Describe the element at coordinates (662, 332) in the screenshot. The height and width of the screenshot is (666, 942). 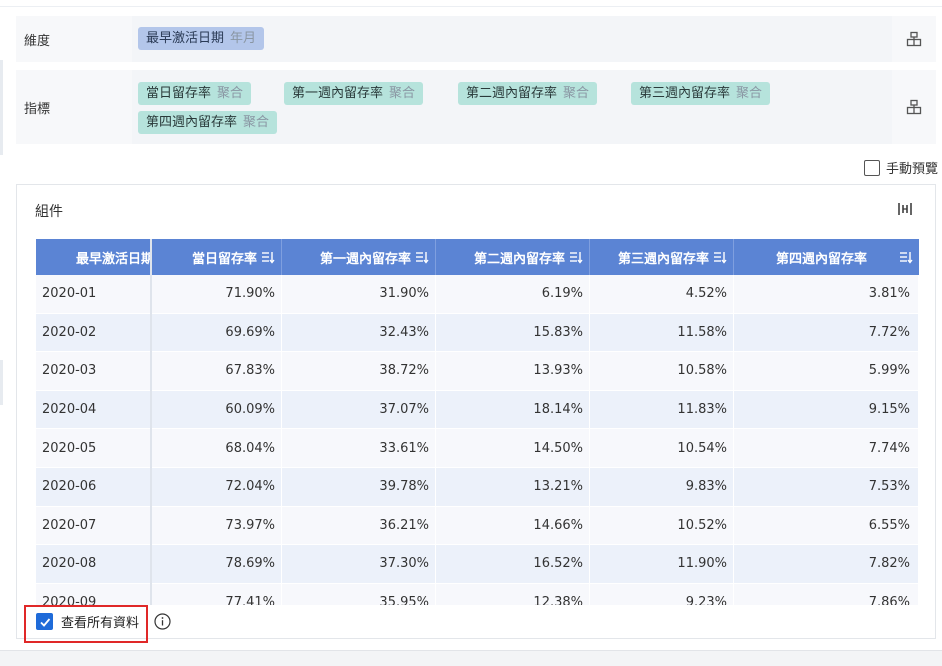
I see `value-cell: 11.58%` at that location.